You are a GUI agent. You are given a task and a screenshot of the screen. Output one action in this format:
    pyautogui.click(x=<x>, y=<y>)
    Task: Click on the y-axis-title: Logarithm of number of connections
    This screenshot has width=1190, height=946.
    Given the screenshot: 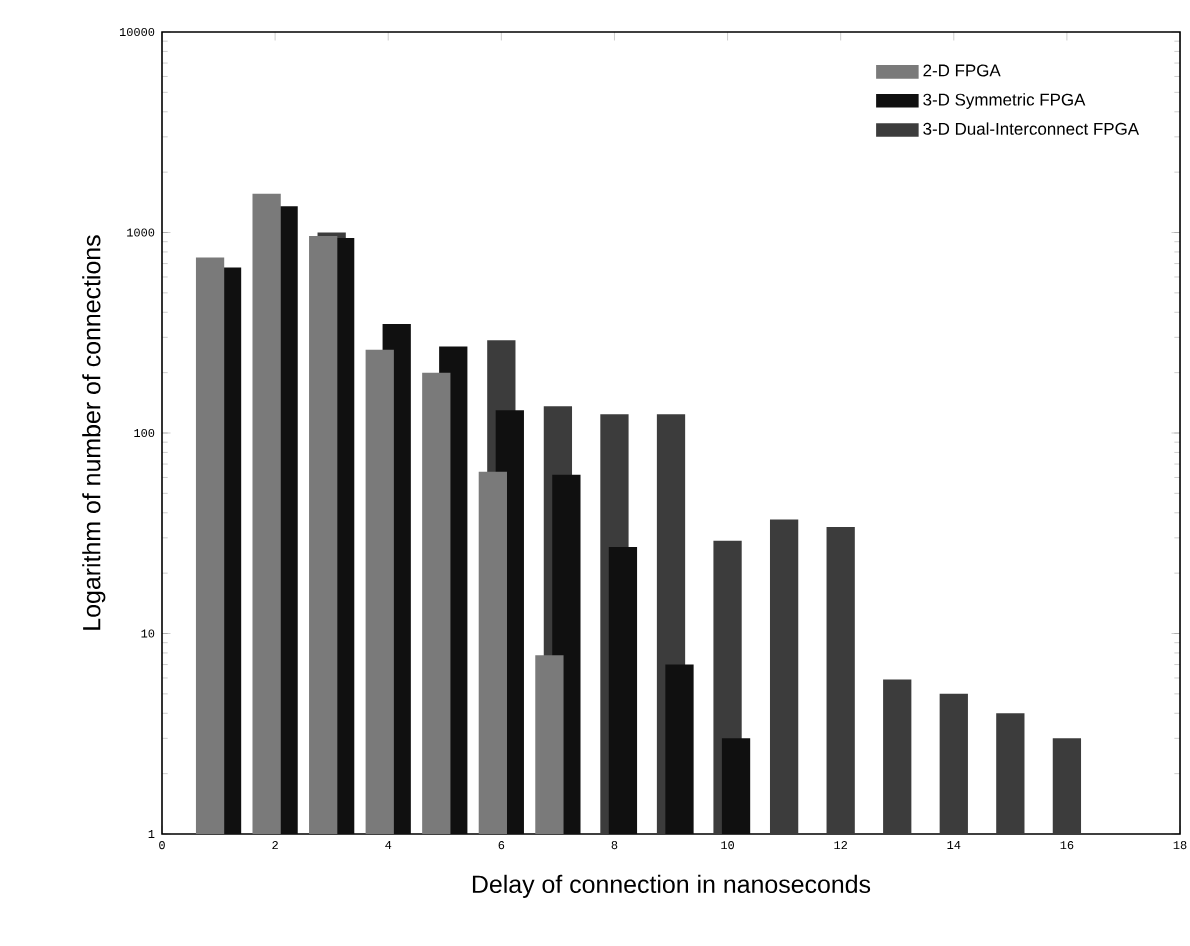 What is the action you would take?
    pyautogui.click(x=94, y=432)
    